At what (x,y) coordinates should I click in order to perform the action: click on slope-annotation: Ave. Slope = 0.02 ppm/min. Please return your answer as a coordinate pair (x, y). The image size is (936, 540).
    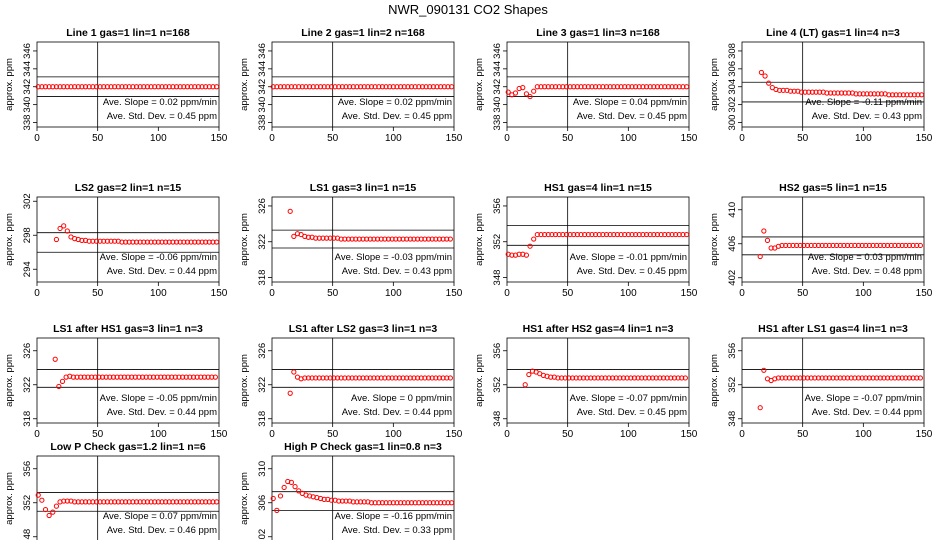
    Looking at the image, I should click on (395, 102).